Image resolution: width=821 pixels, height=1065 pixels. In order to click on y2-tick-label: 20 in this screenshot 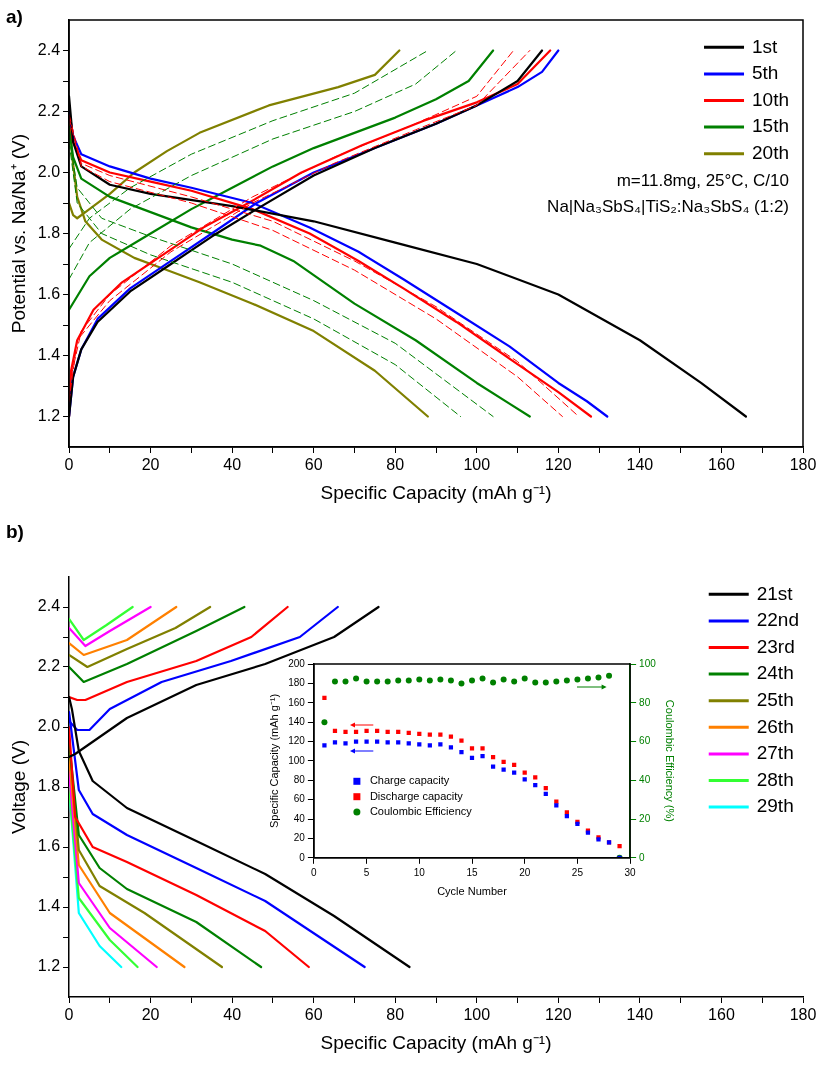, I will do `click(645, 818)`.